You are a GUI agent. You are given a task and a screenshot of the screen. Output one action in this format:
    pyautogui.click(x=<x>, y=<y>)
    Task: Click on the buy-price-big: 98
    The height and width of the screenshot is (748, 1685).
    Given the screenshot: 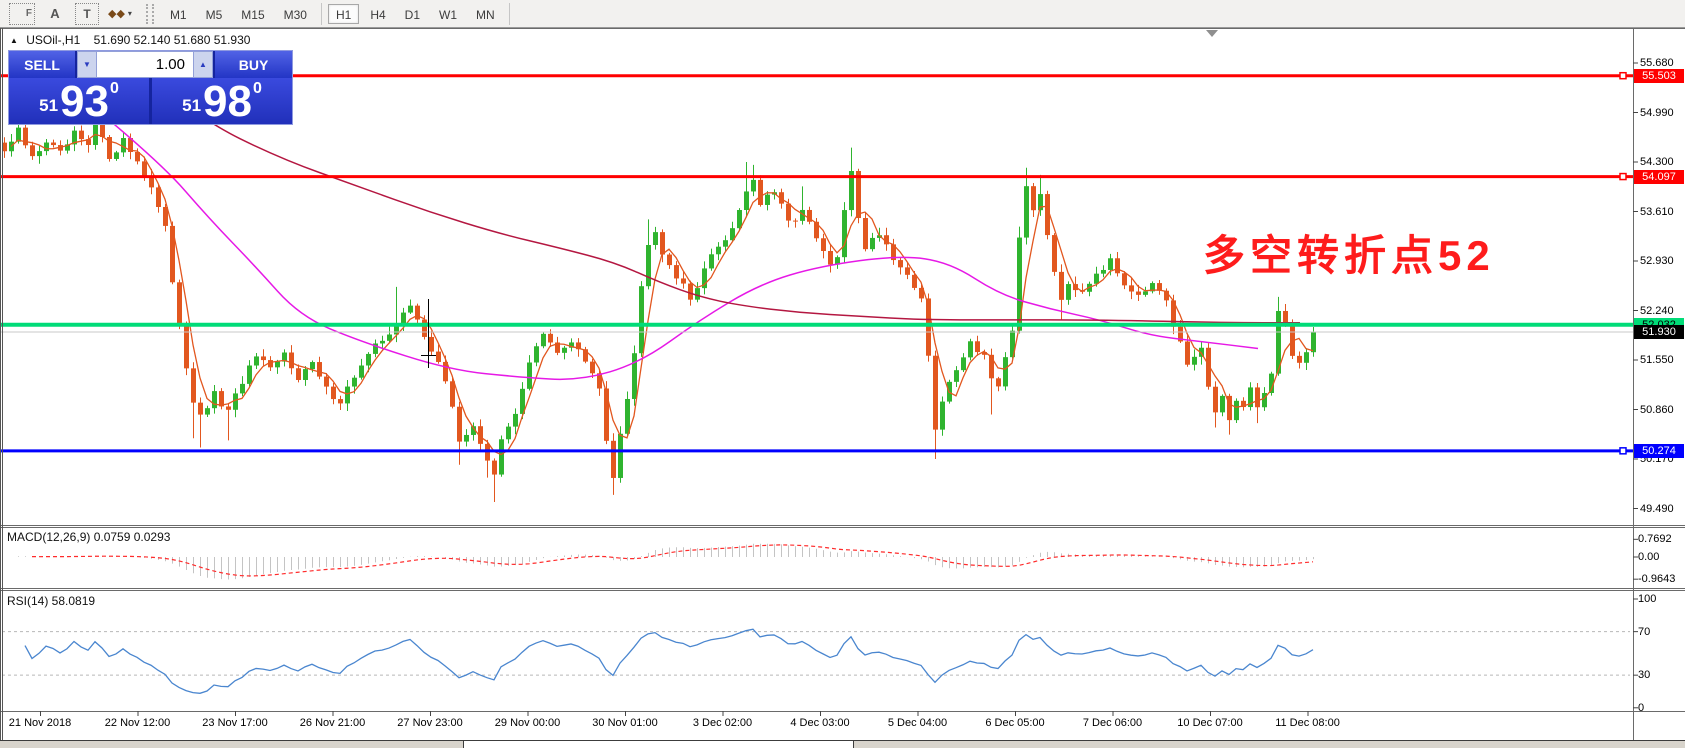 What is the action you would take?
    pyautogui.click(x=227, y=102)
    